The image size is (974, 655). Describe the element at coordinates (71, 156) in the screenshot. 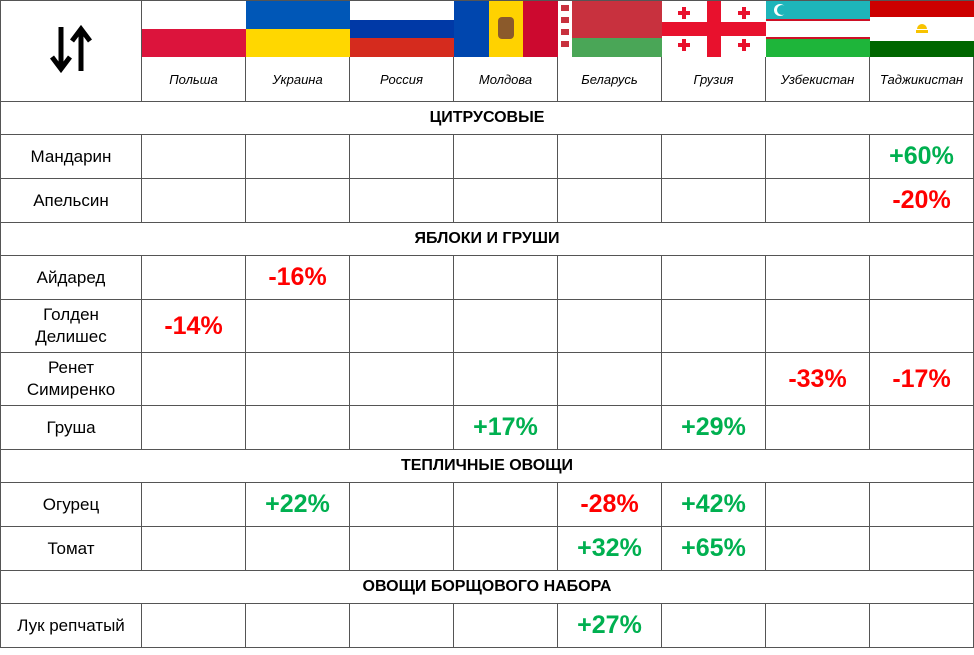

I see `item-name: Мандарин` at that location.